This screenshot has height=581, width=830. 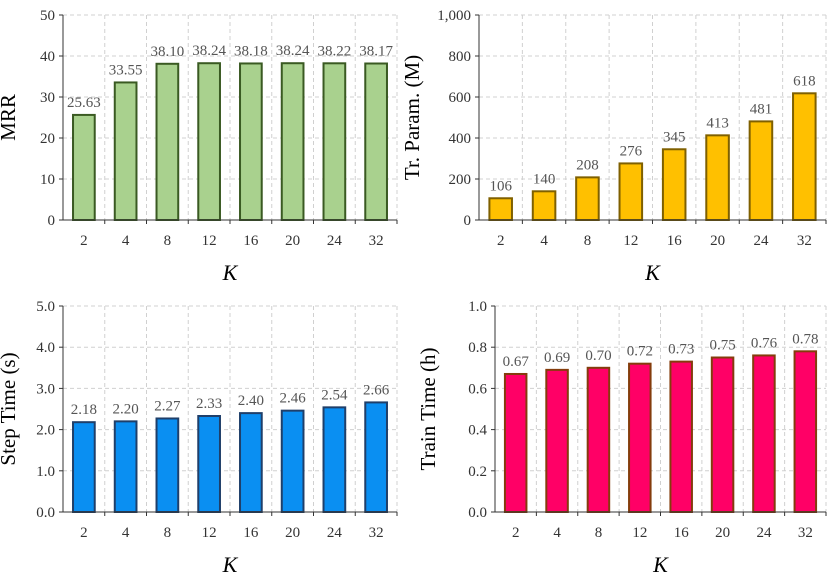 I want to click on data-label: 140, so click(x=544, y=179).